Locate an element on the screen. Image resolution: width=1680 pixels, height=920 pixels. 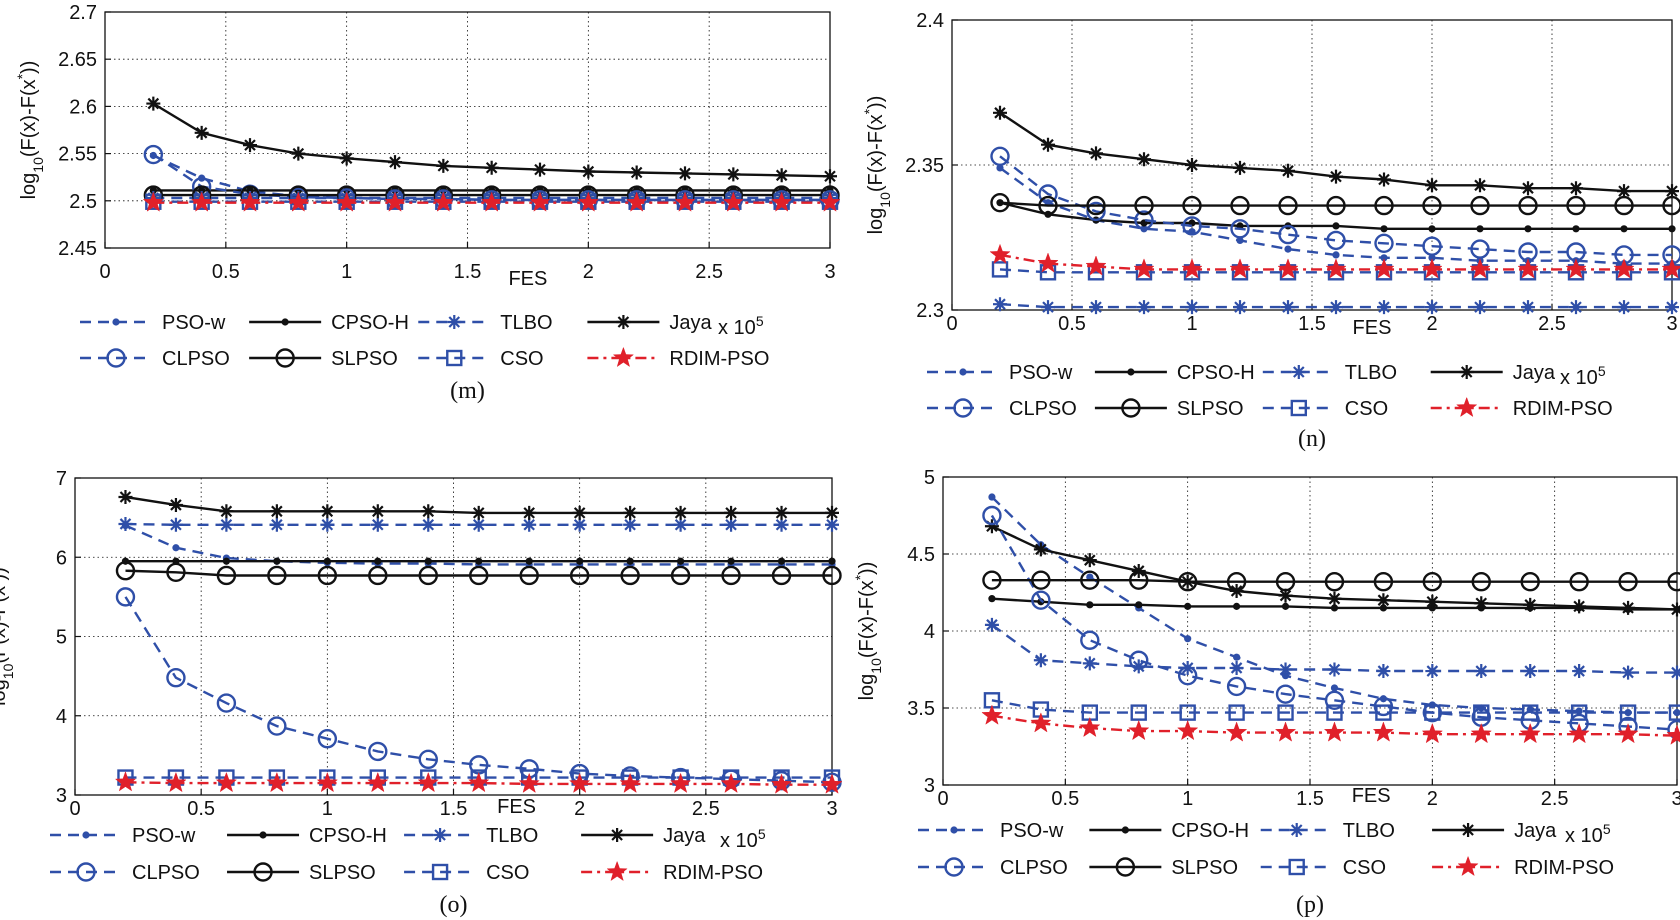
legend-entry: Jaya is located at coordinates (1494, 831).